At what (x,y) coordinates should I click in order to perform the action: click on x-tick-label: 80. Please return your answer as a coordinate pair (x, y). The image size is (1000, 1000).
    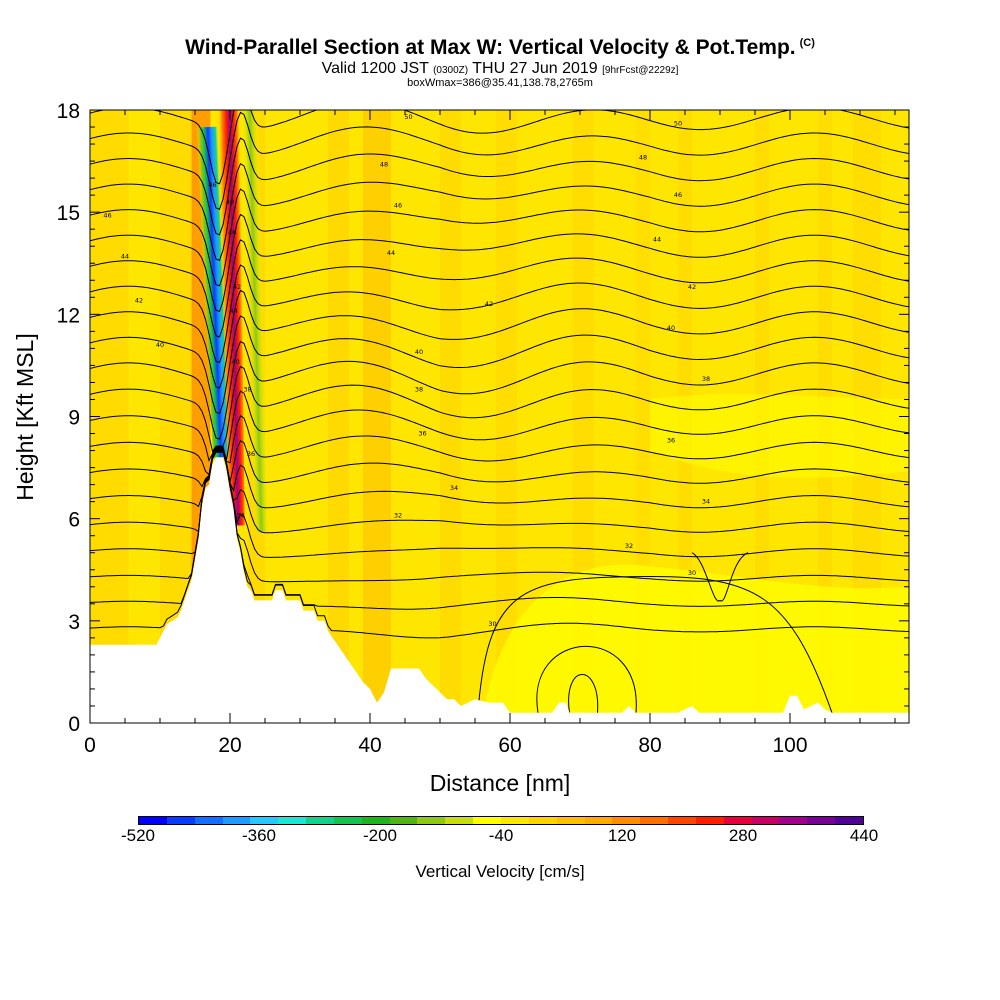
    Looking at the image, I should click on (649, 745).